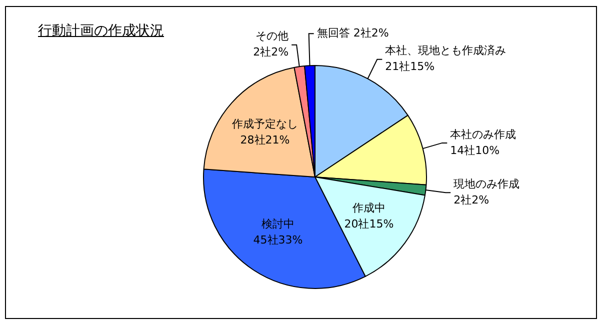 The height and width of the screenshot is (331, 606). Describe the element at coordinates (445, 51) in the screenshot. I see `slice-label: 本社、現地とも作成済み` at that location.